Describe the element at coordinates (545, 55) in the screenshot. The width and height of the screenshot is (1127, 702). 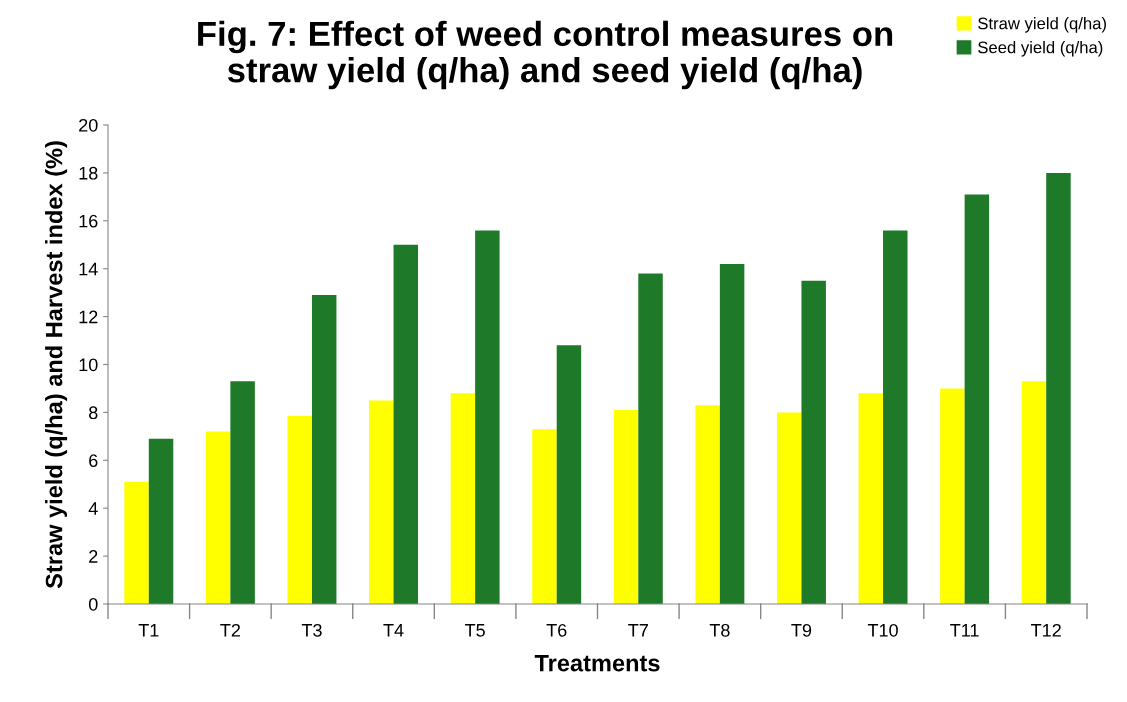
I see `chart-title: Fig. 7: Effect of weed control measures on straw yield (q/ha) and seed yield (q/ha)` at that location.